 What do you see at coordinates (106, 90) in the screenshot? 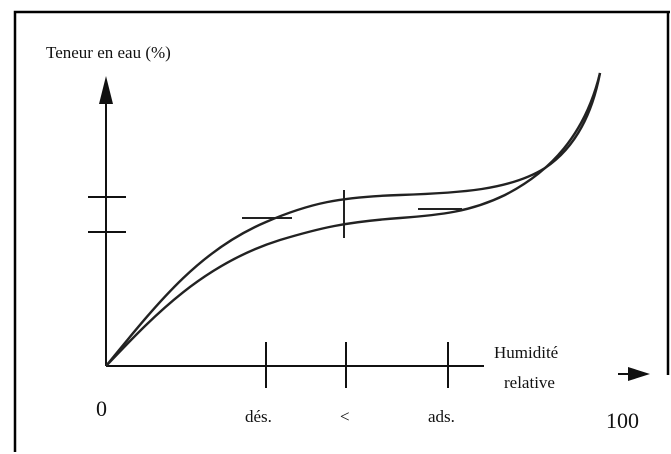
I see `y-axis-arrowhead` at bounding box center [106, 90].